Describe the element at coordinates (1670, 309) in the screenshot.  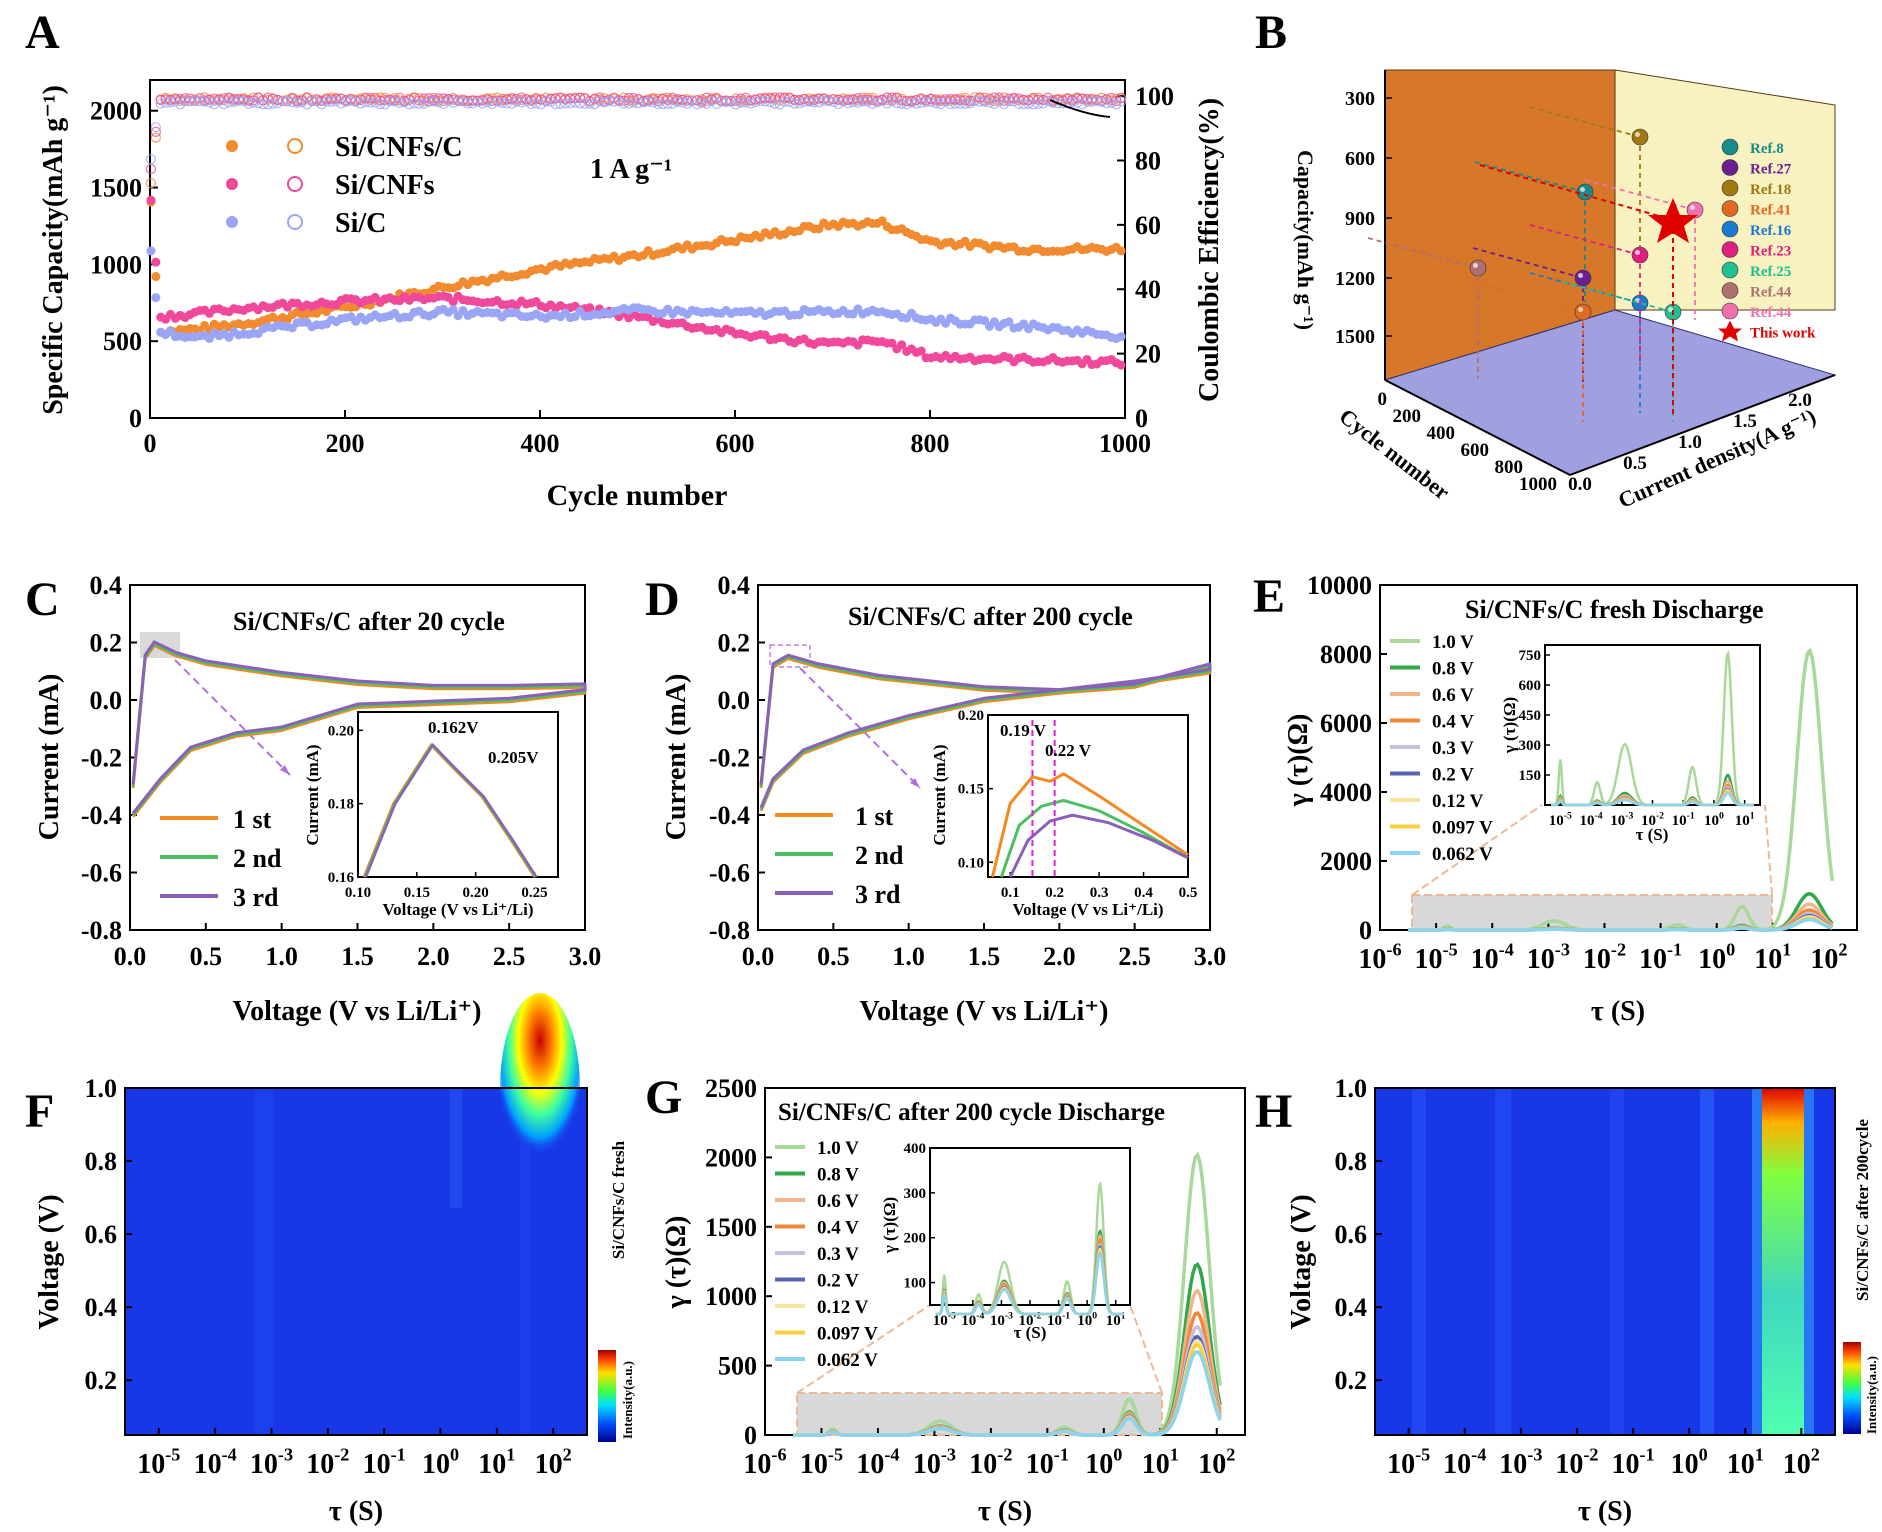
I see `marker-highlight` at that location.